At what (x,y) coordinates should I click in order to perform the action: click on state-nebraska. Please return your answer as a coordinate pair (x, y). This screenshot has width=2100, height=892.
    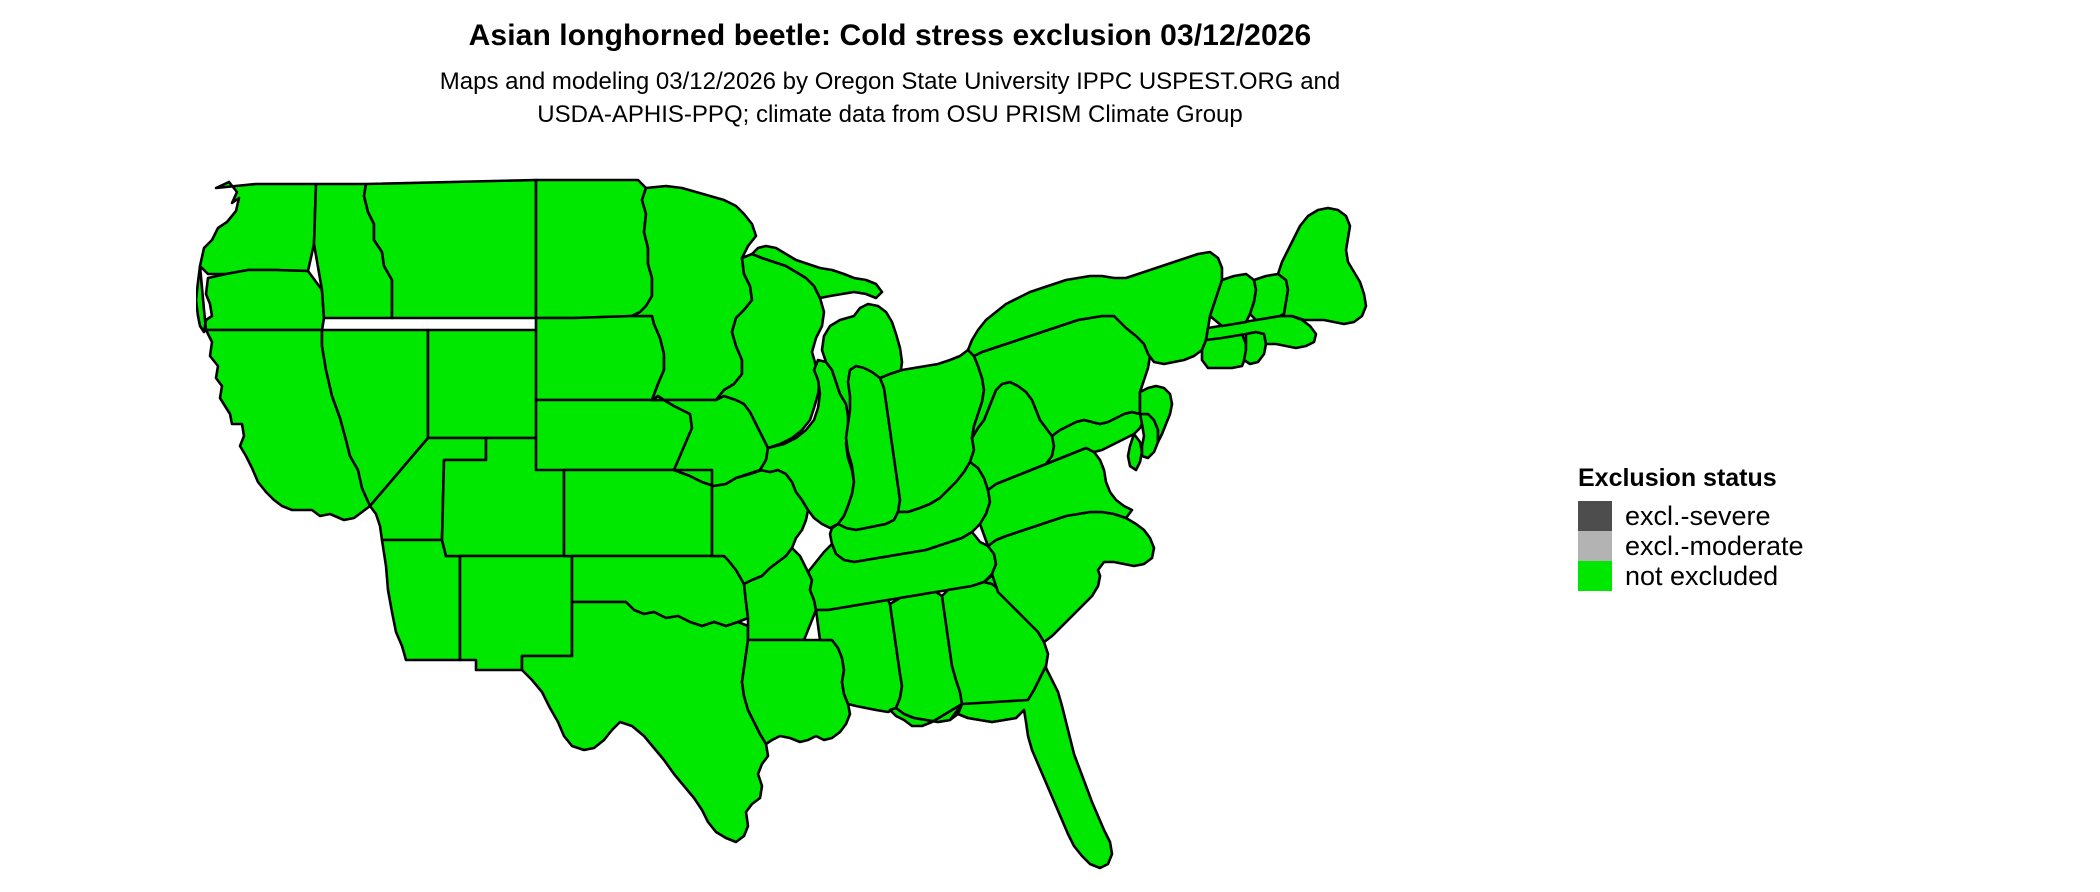
    Looking at the image, I should click on (614, 433).